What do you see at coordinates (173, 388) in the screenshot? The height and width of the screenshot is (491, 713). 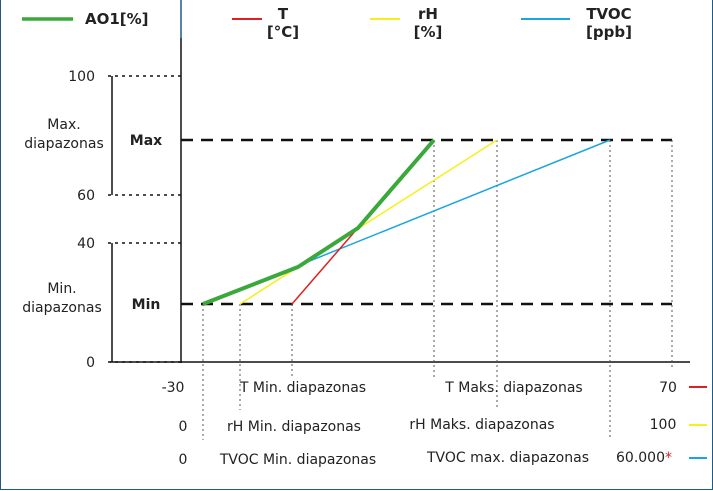 I see `x-t-start: -30` at bounding box center [173, 388].